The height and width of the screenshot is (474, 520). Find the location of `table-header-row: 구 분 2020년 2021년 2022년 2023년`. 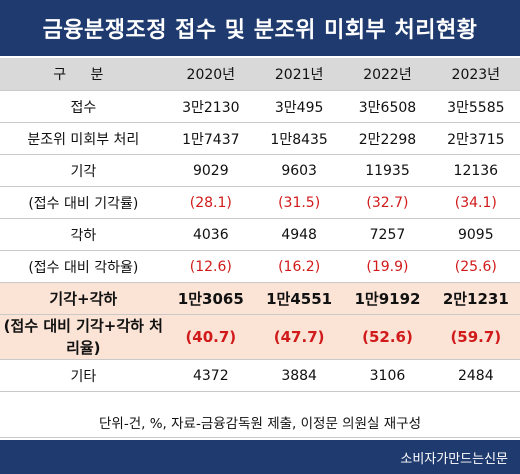

table-header-row: 구 분 2020년 2021년 2022년 2023년 is located at coordinates (260, 74).